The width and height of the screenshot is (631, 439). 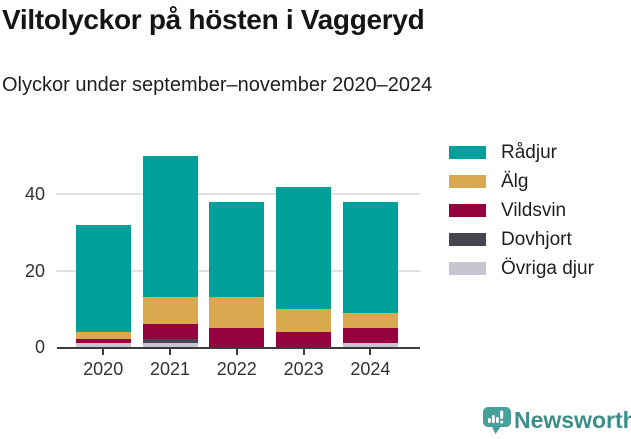 I want to click on legend-item-Övriga djur: Övriga djur, so click(x=521, y=268).